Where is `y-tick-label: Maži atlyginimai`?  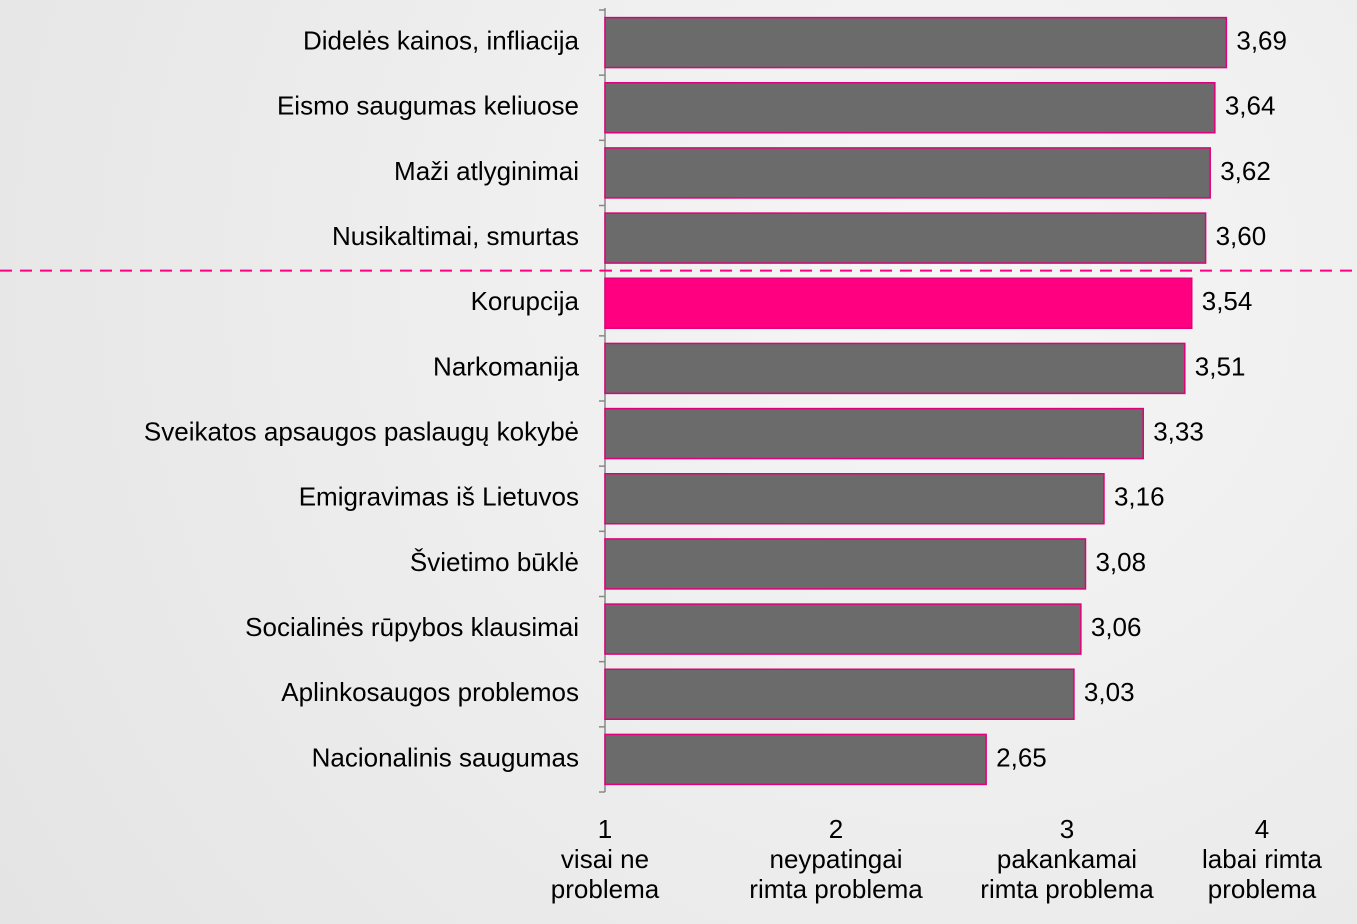 y-tick-label: Maži atlyginimai is located at coordinates (486, 171).